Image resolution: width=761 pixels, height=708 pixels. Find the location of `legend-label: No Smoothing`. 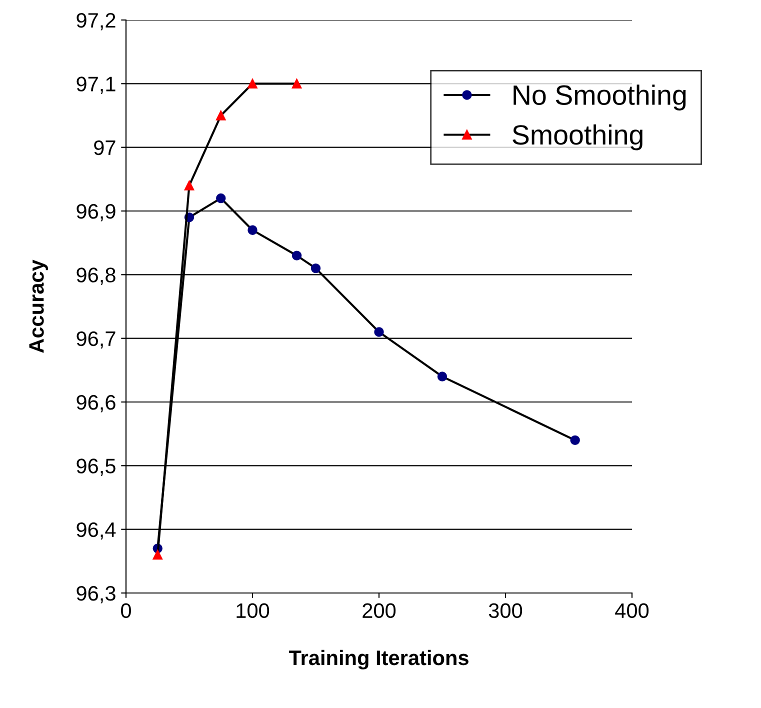

legend-label: No Smoothing is located at coordinates (600, 97).